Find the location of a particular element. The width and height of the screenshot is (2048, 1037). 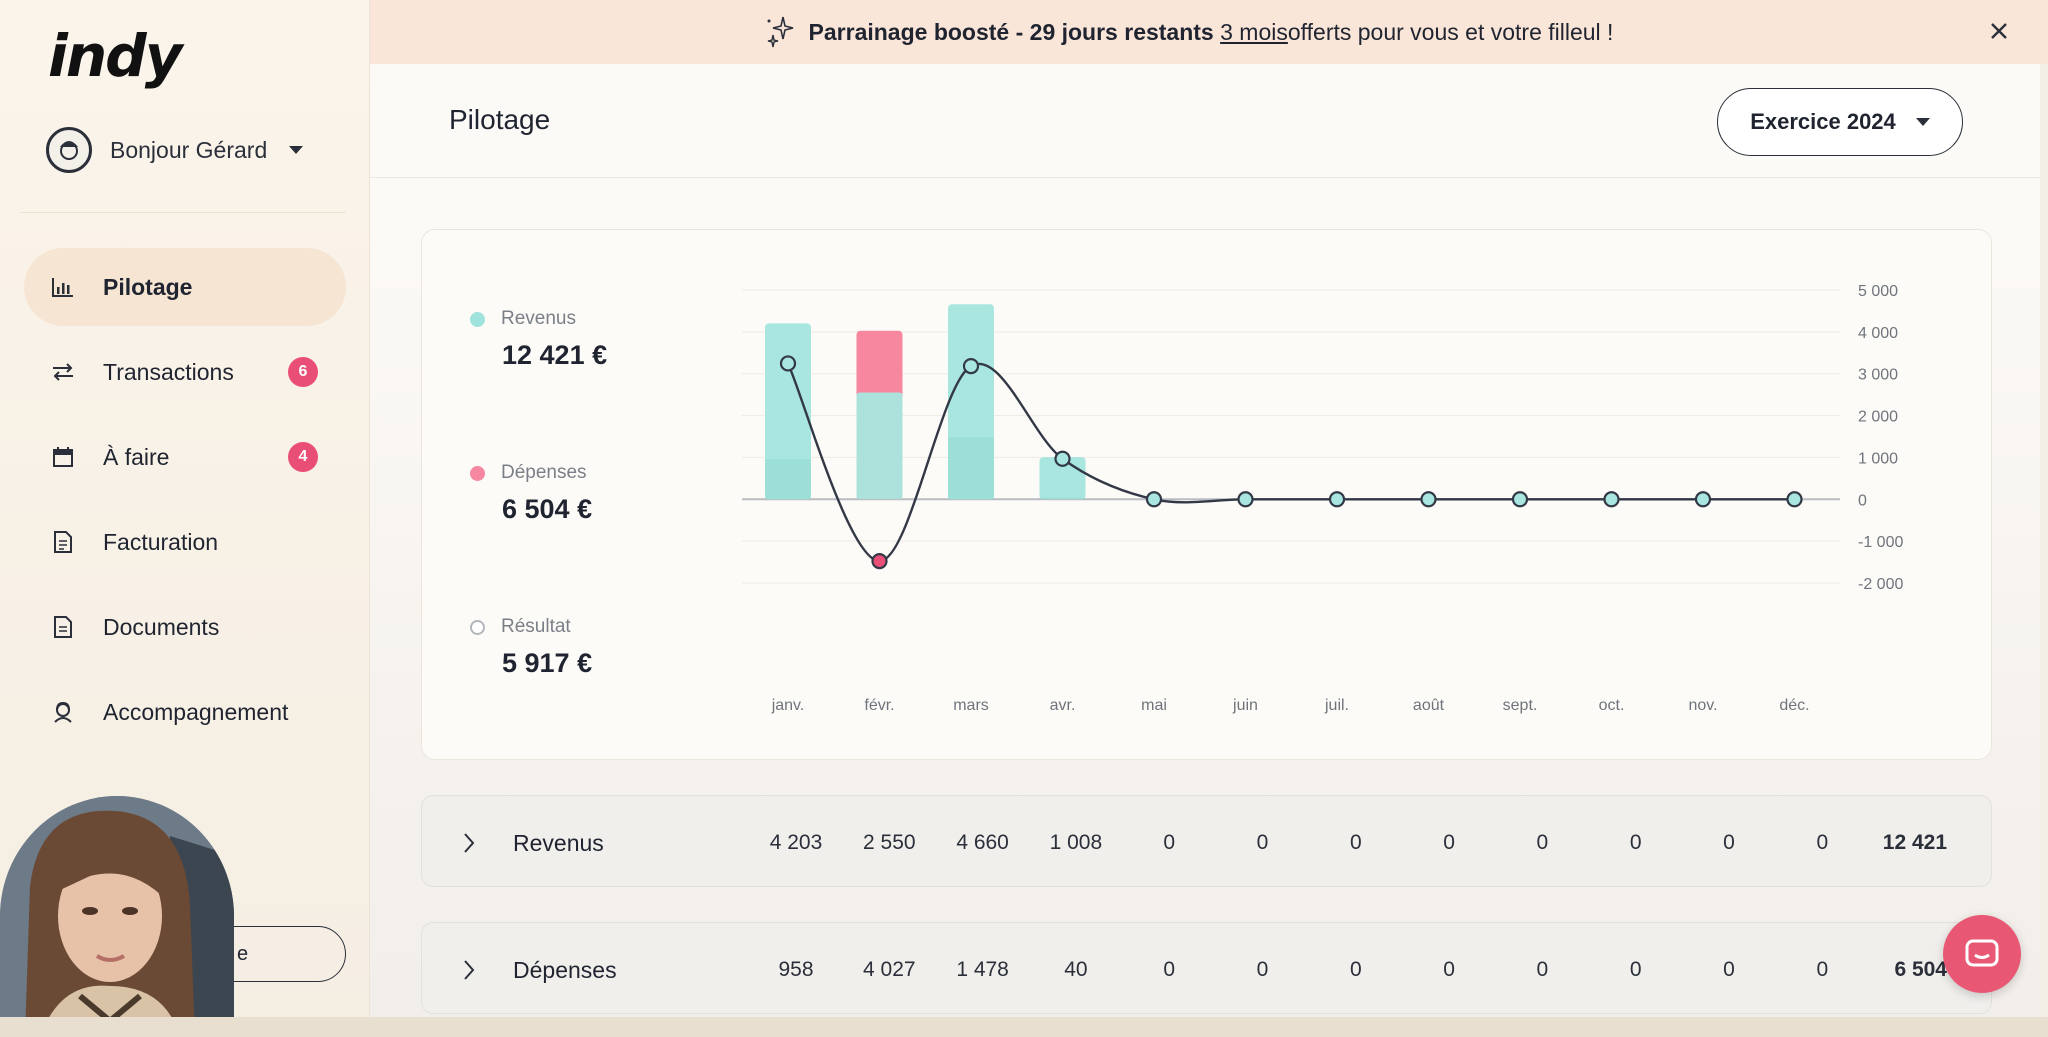

exercise-select: Exercice 2024 is located at coordinates (1840, 122).